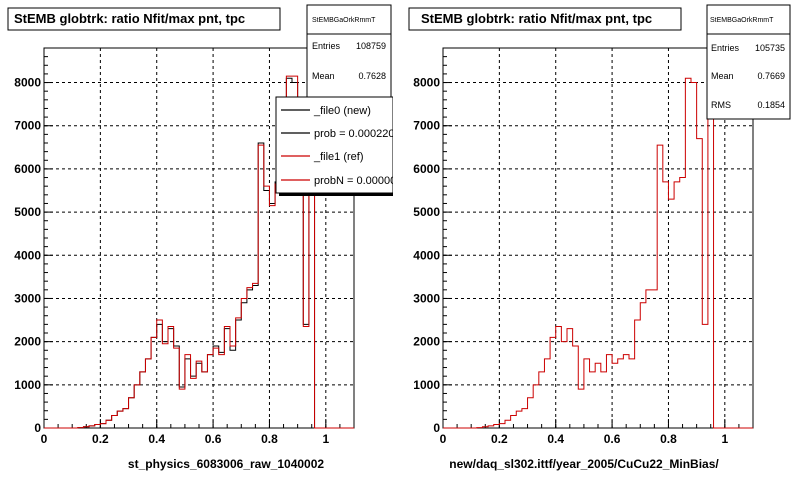 Image resolution: width=800 pixels, height=480 pixels. Describe the element at coordinates (338, 157) in the screenshot. I see `legend-label-ref: _file1 (ref)` at that location.